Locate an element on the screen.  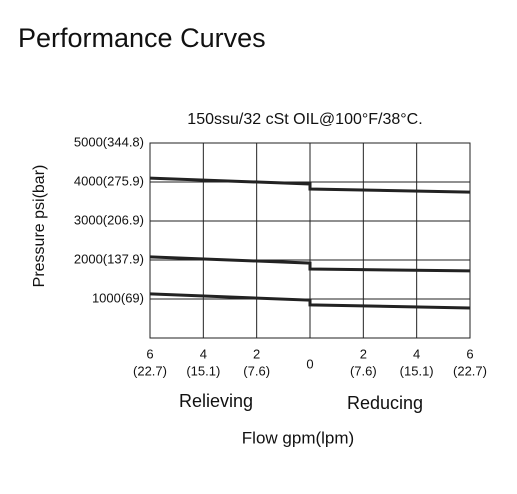
x-tick-label: 0 is located at coordinates (309, 363).